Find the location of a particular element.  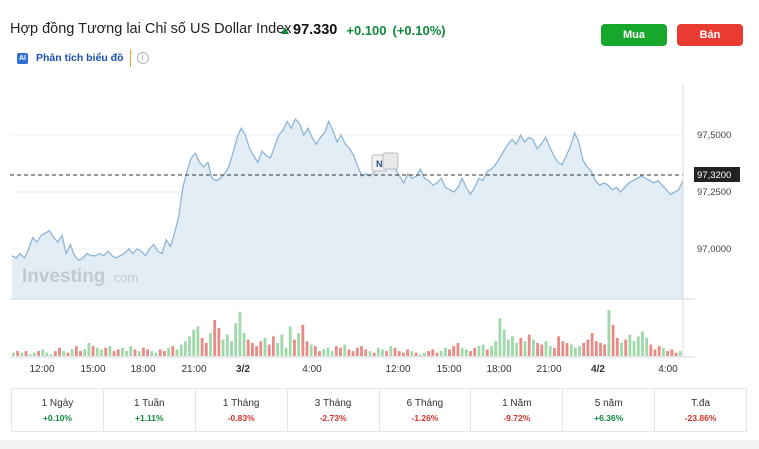

volume-bars is located at coordinates (347, 333).